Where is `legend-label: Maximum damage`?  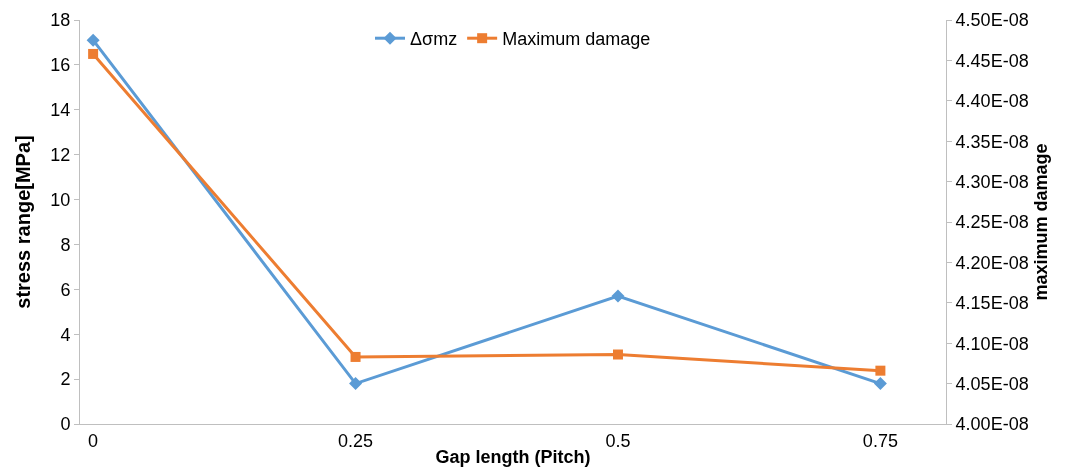 legend-label: Maximum damage is located at coordinates (576, 39).